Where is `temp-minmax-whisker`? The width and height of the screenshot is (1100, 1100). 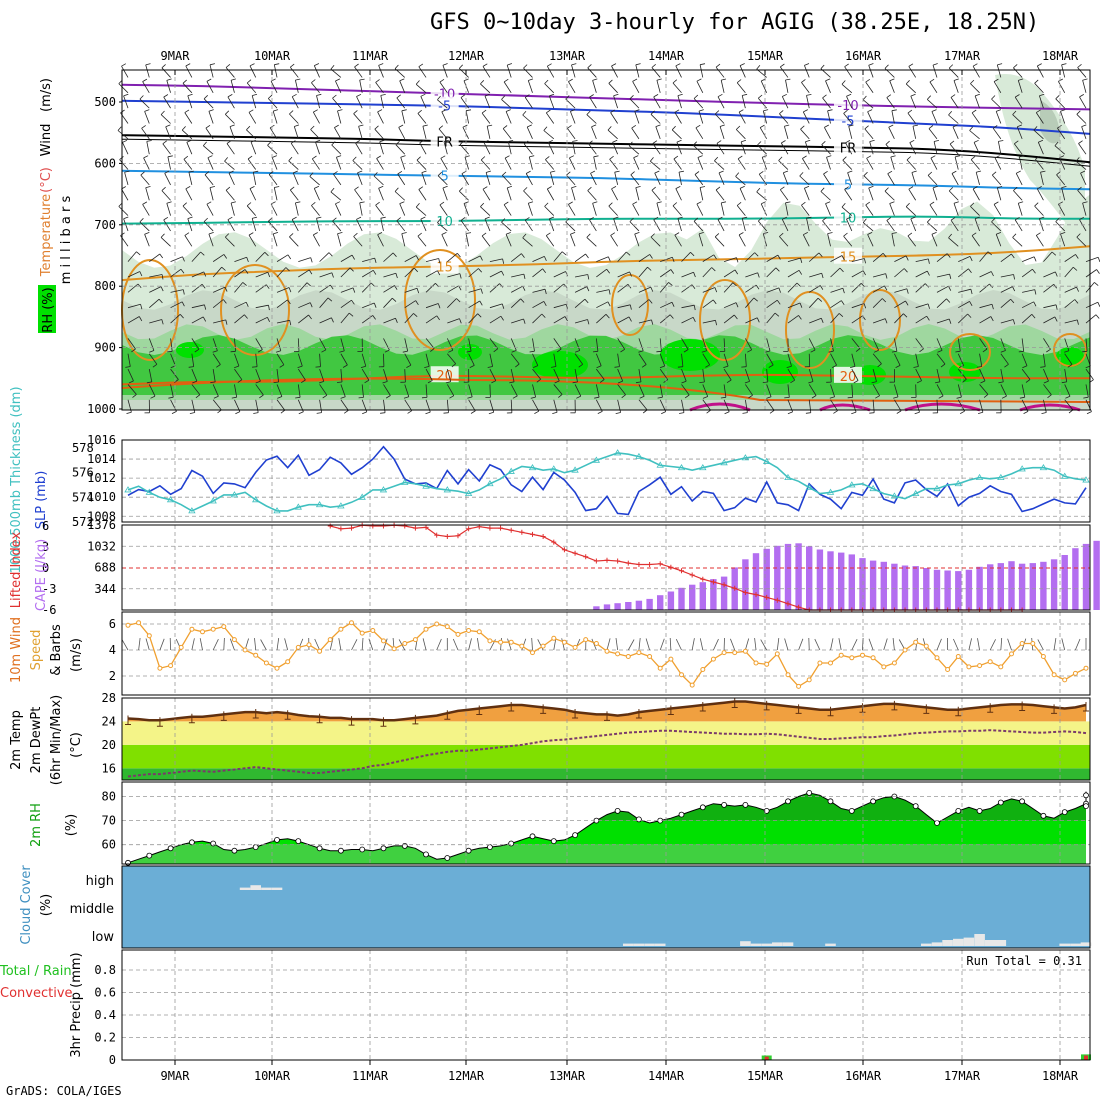
temp-minmax-whisker is located at coordinates (894, 705).